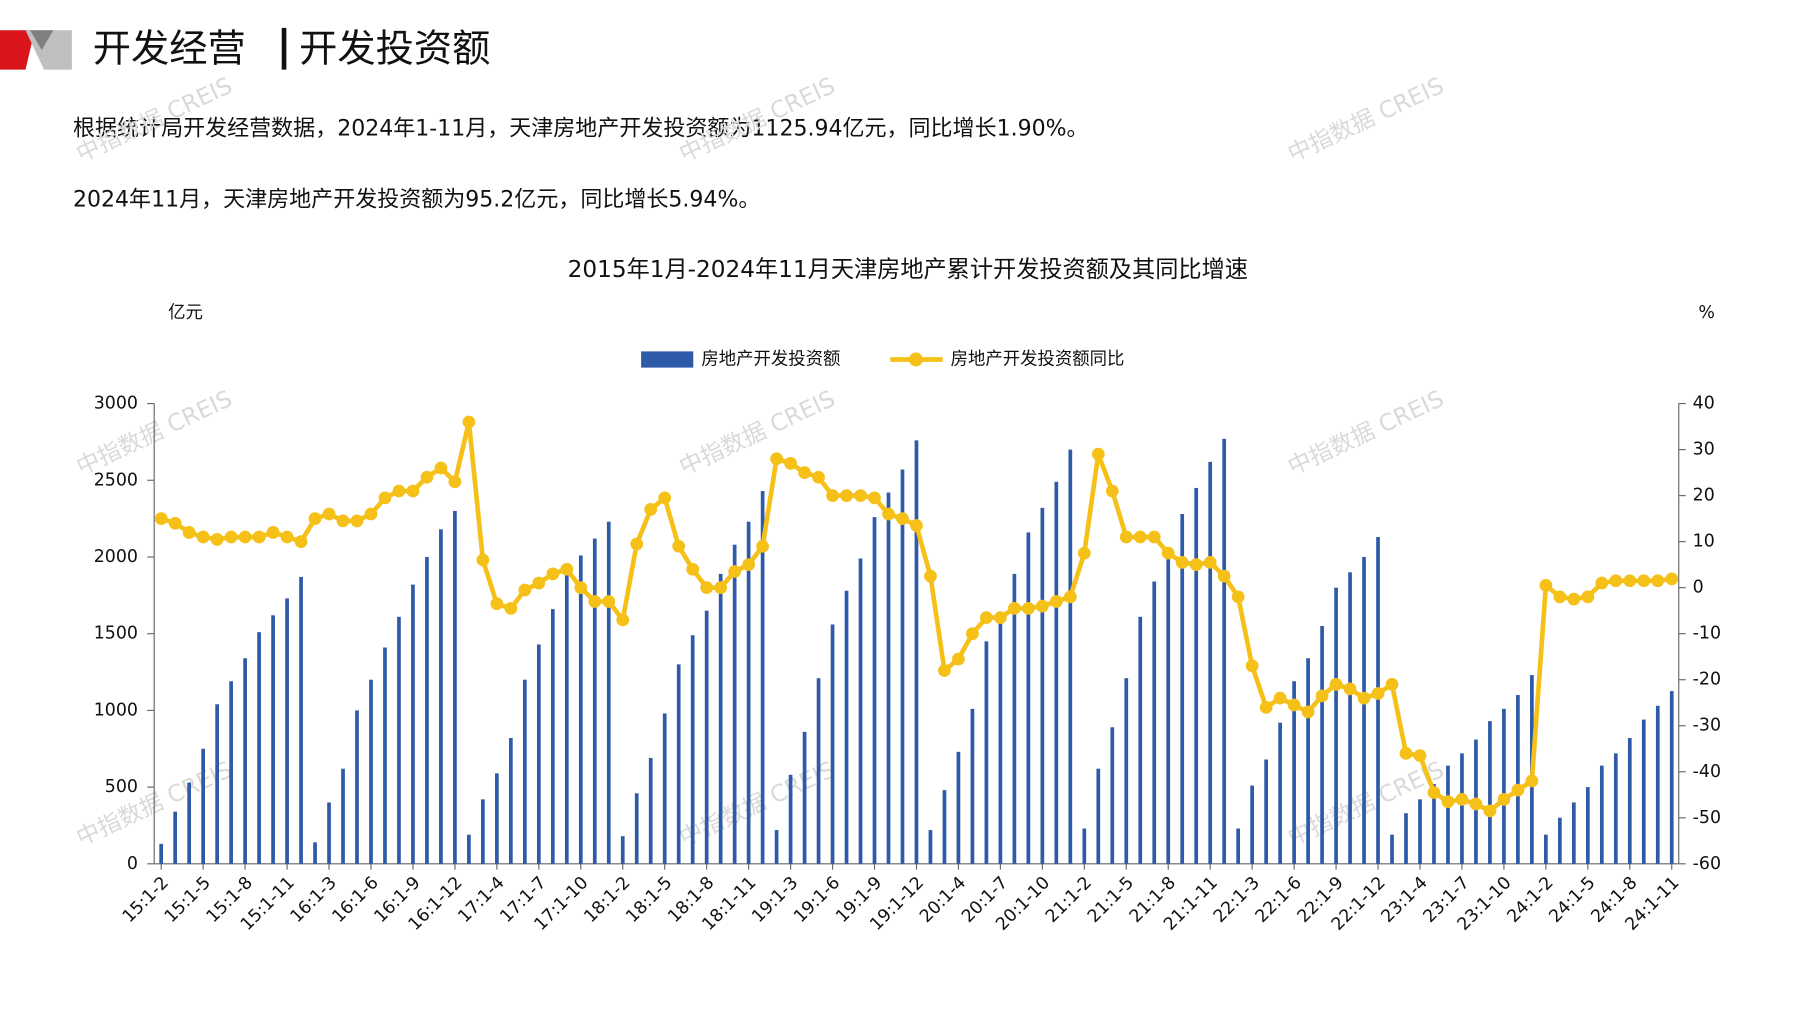 The width and height of the screenshot is (1797, 1014). What do you see at coordinates (943, 900) in the screenshot?
I see `x-tick-label: 20:1-4` at bounding box center [943, 900].